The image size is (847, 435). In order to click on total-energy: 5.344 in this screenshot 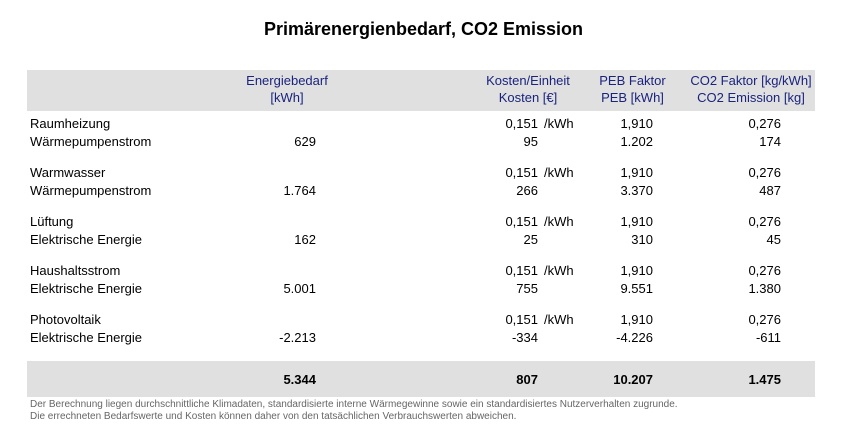, I will do `click(299, 379)`.